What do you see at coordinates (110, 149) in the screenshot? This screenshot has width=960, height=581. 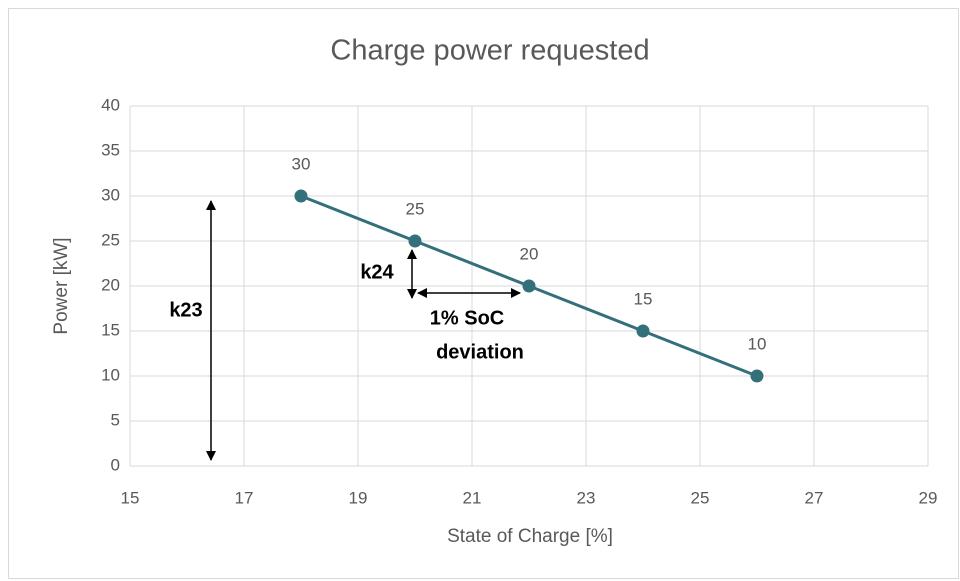 I see `y-tick-label: 35` at bounding box center [110, 149].